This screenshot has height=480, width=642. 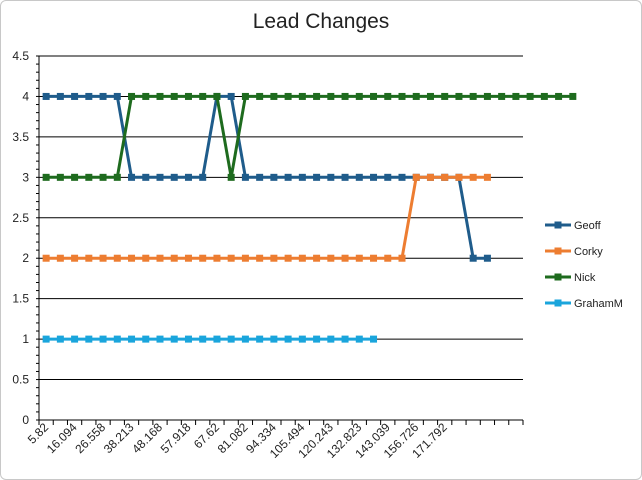 What do you see at coordinates (585, 278) in the screenshot?
I see `legend-label: Nick` at bounding box center [585, 278].